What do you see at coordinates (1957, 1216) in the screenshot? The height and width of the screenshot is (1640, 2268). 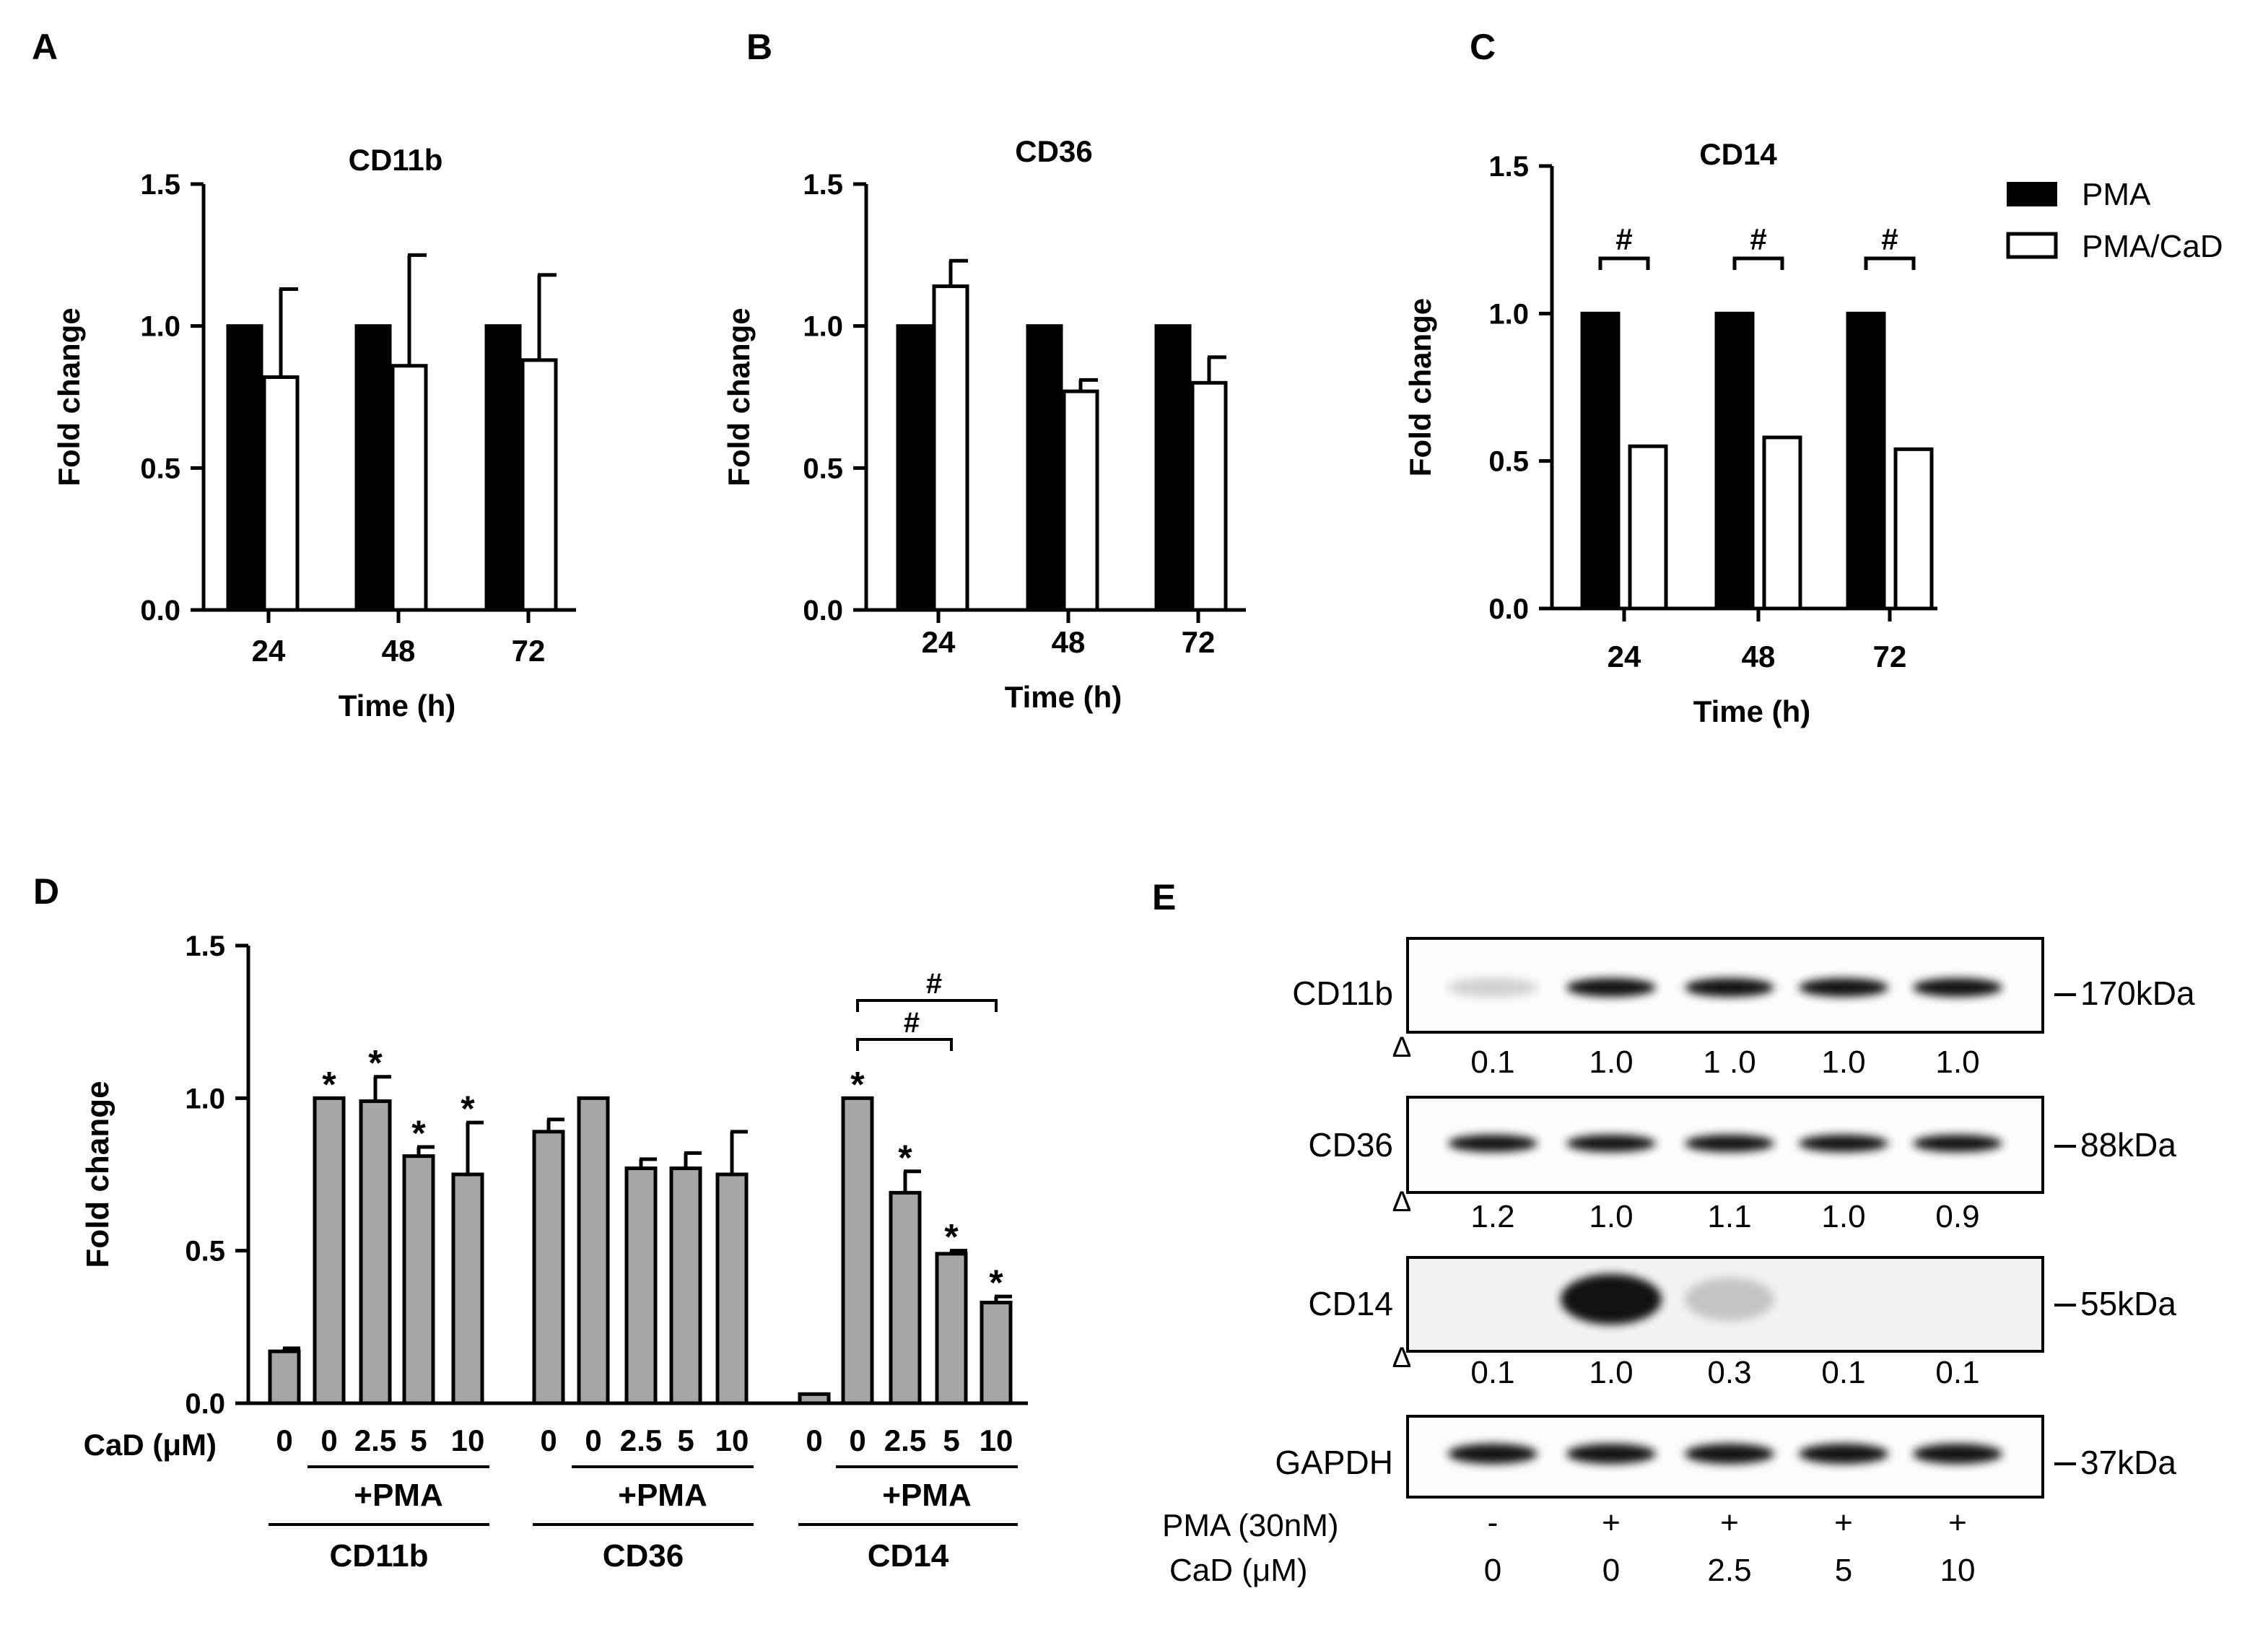 I see `densitometry-value: 0.9` at bounding box center [1957, 1216].